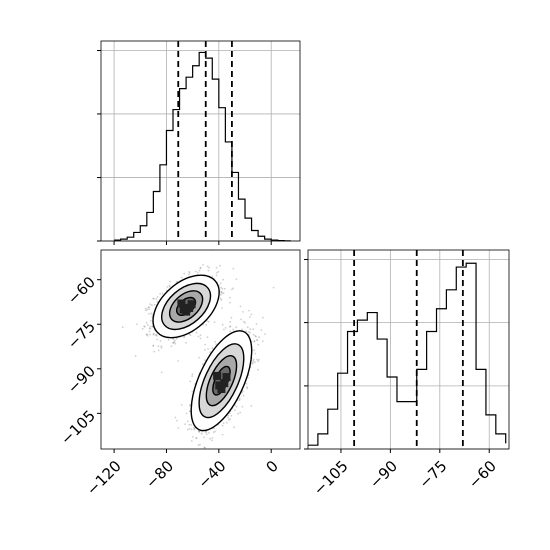 The image size is (550, 550). Describe the element at coordinates (408, 349) in the screenshot. I see `quantile-lines` at that location.